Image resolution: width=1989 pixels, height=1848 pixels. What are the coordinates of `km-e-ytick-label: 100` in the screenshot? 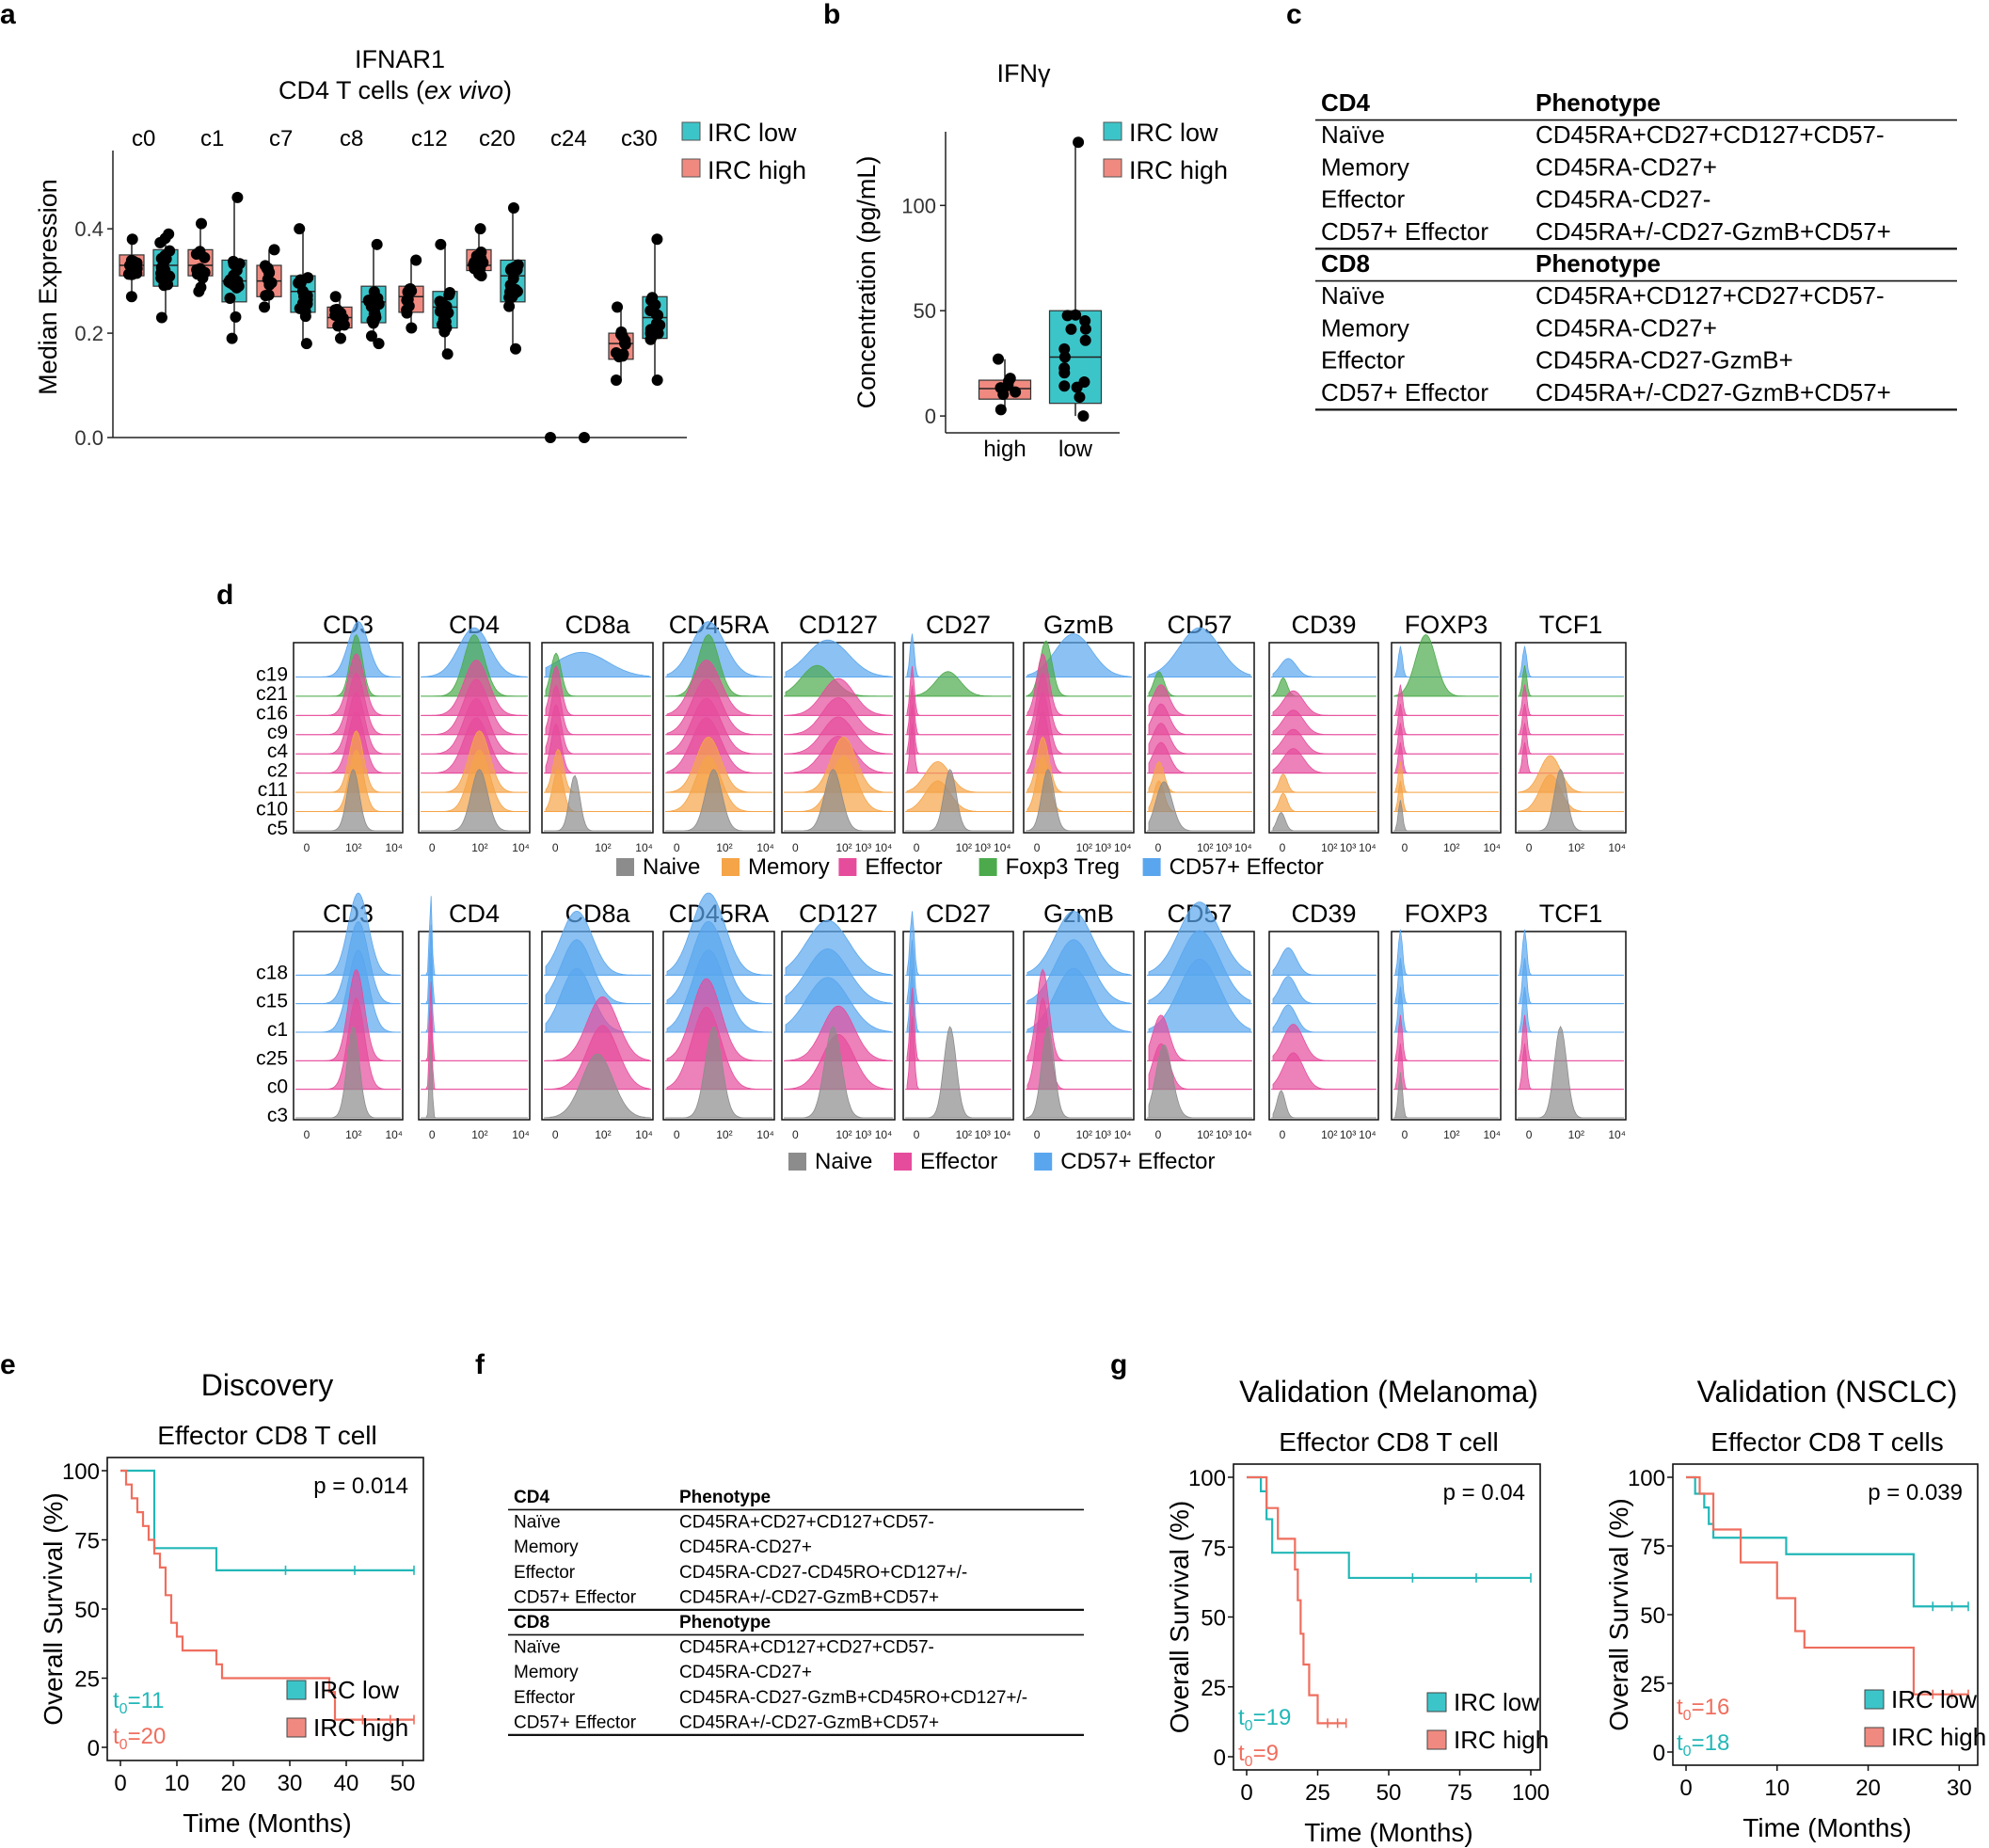 It's located at (81, 1472).